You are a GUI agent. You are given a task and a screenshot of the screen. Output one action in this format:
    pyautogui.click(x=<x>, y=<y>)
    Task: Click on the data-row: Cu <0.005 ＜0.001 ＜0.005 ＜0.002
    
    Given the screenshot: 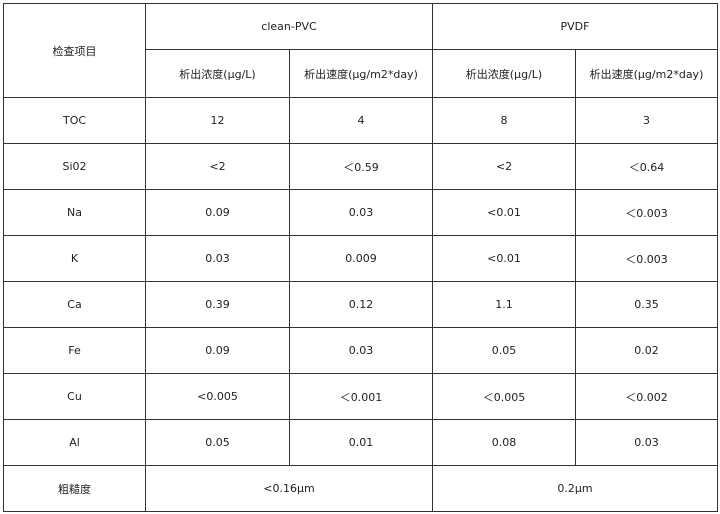 What is the action you would take?
    pyautogui.click(x=360, y=396)
    